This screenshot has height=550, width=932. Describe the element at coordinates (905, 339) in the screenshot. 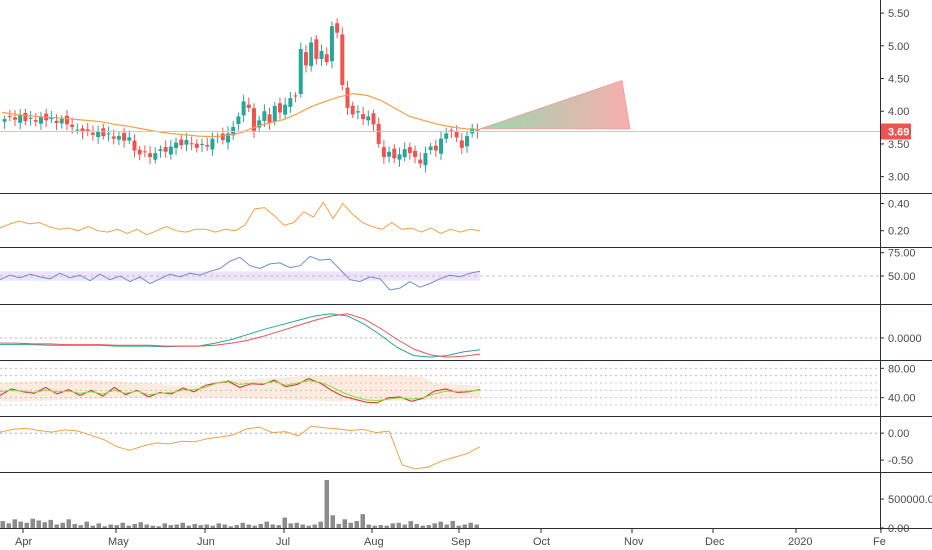

I see `y-tick-label: 0.0000` at that location.